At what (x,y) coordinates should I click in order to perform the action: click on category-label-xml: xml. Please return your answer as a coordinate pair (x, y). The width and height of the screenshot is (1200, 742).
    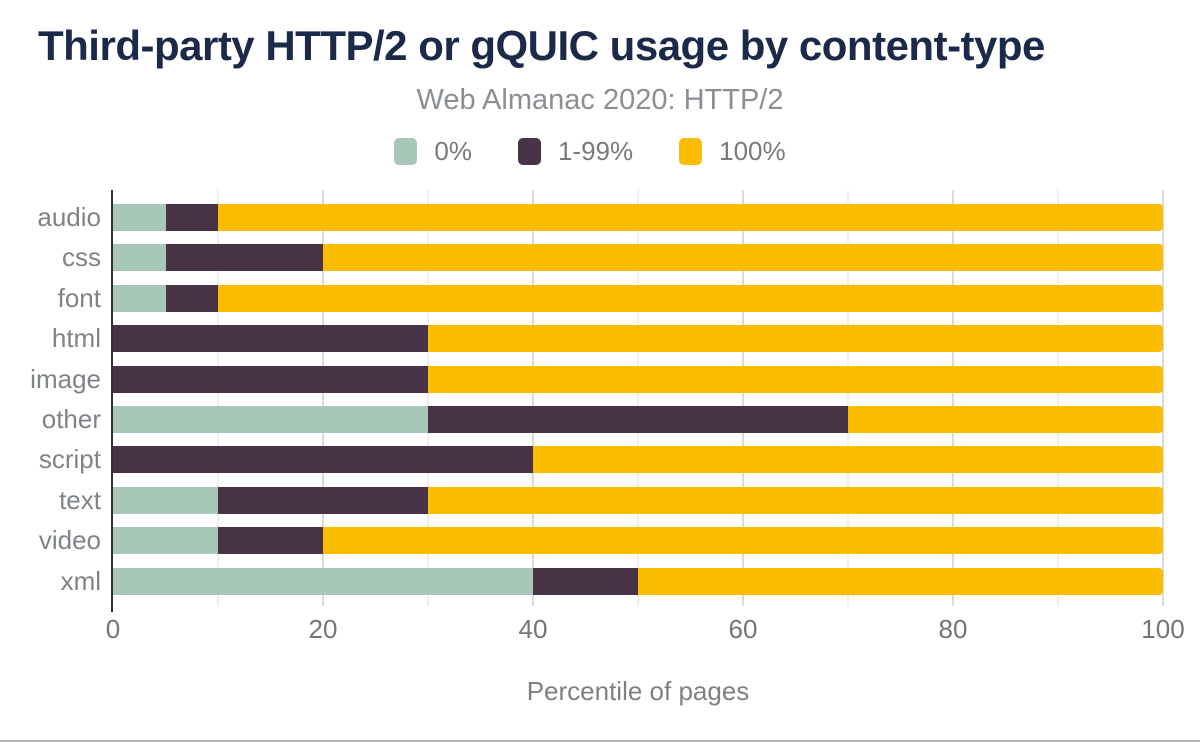
    Looking at the image, I should click on (80, 580).